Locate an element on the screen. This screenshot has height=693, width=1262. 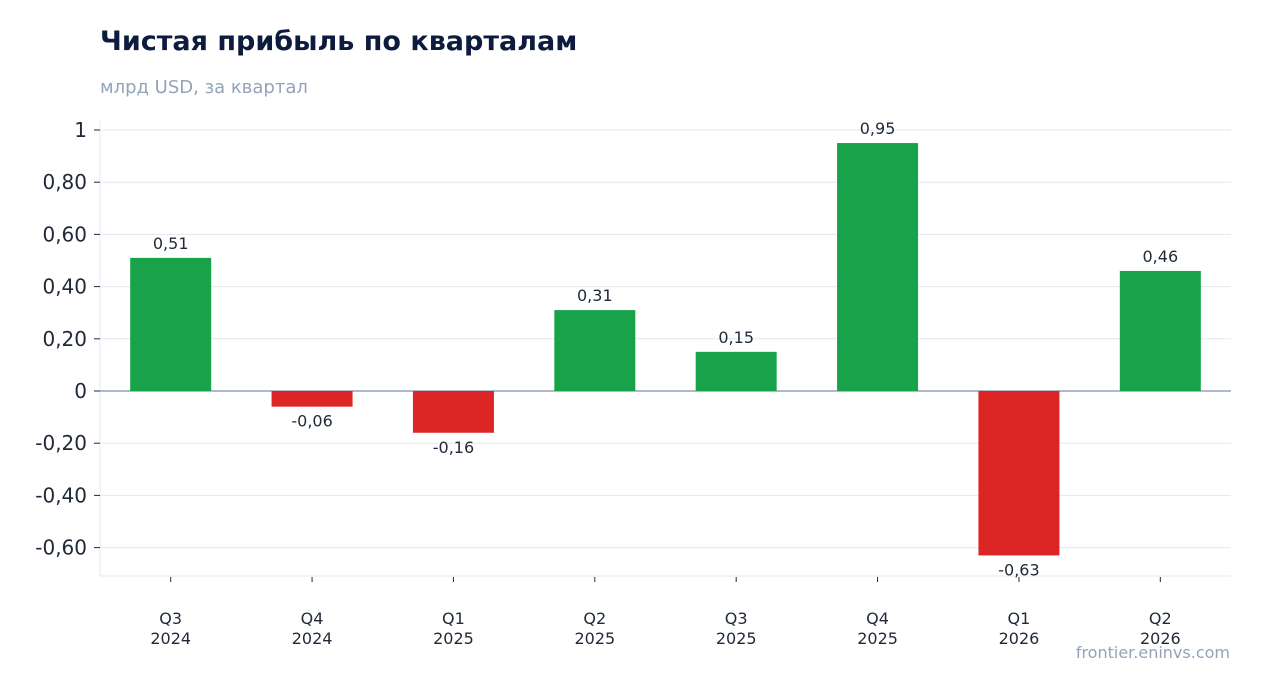
chart-subtitle: млрд USD, за квартал is located at coordinates (204, 87).